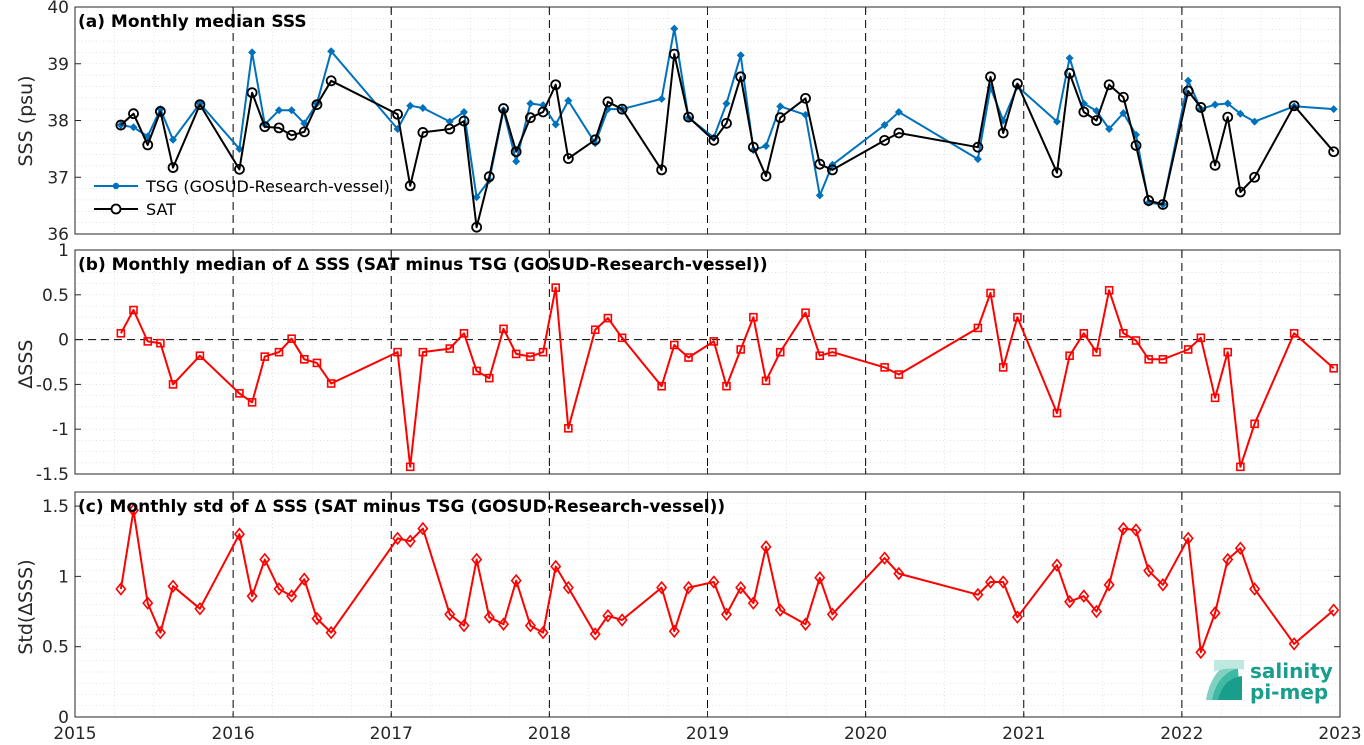 This screenshot has width=1364, height=745. What do you see at coordinates (267, 186) in the screenshot?
I see `legend-tsg-label: TSG (GOSUD-Research-vessel)` at bounding box center [267, 186].